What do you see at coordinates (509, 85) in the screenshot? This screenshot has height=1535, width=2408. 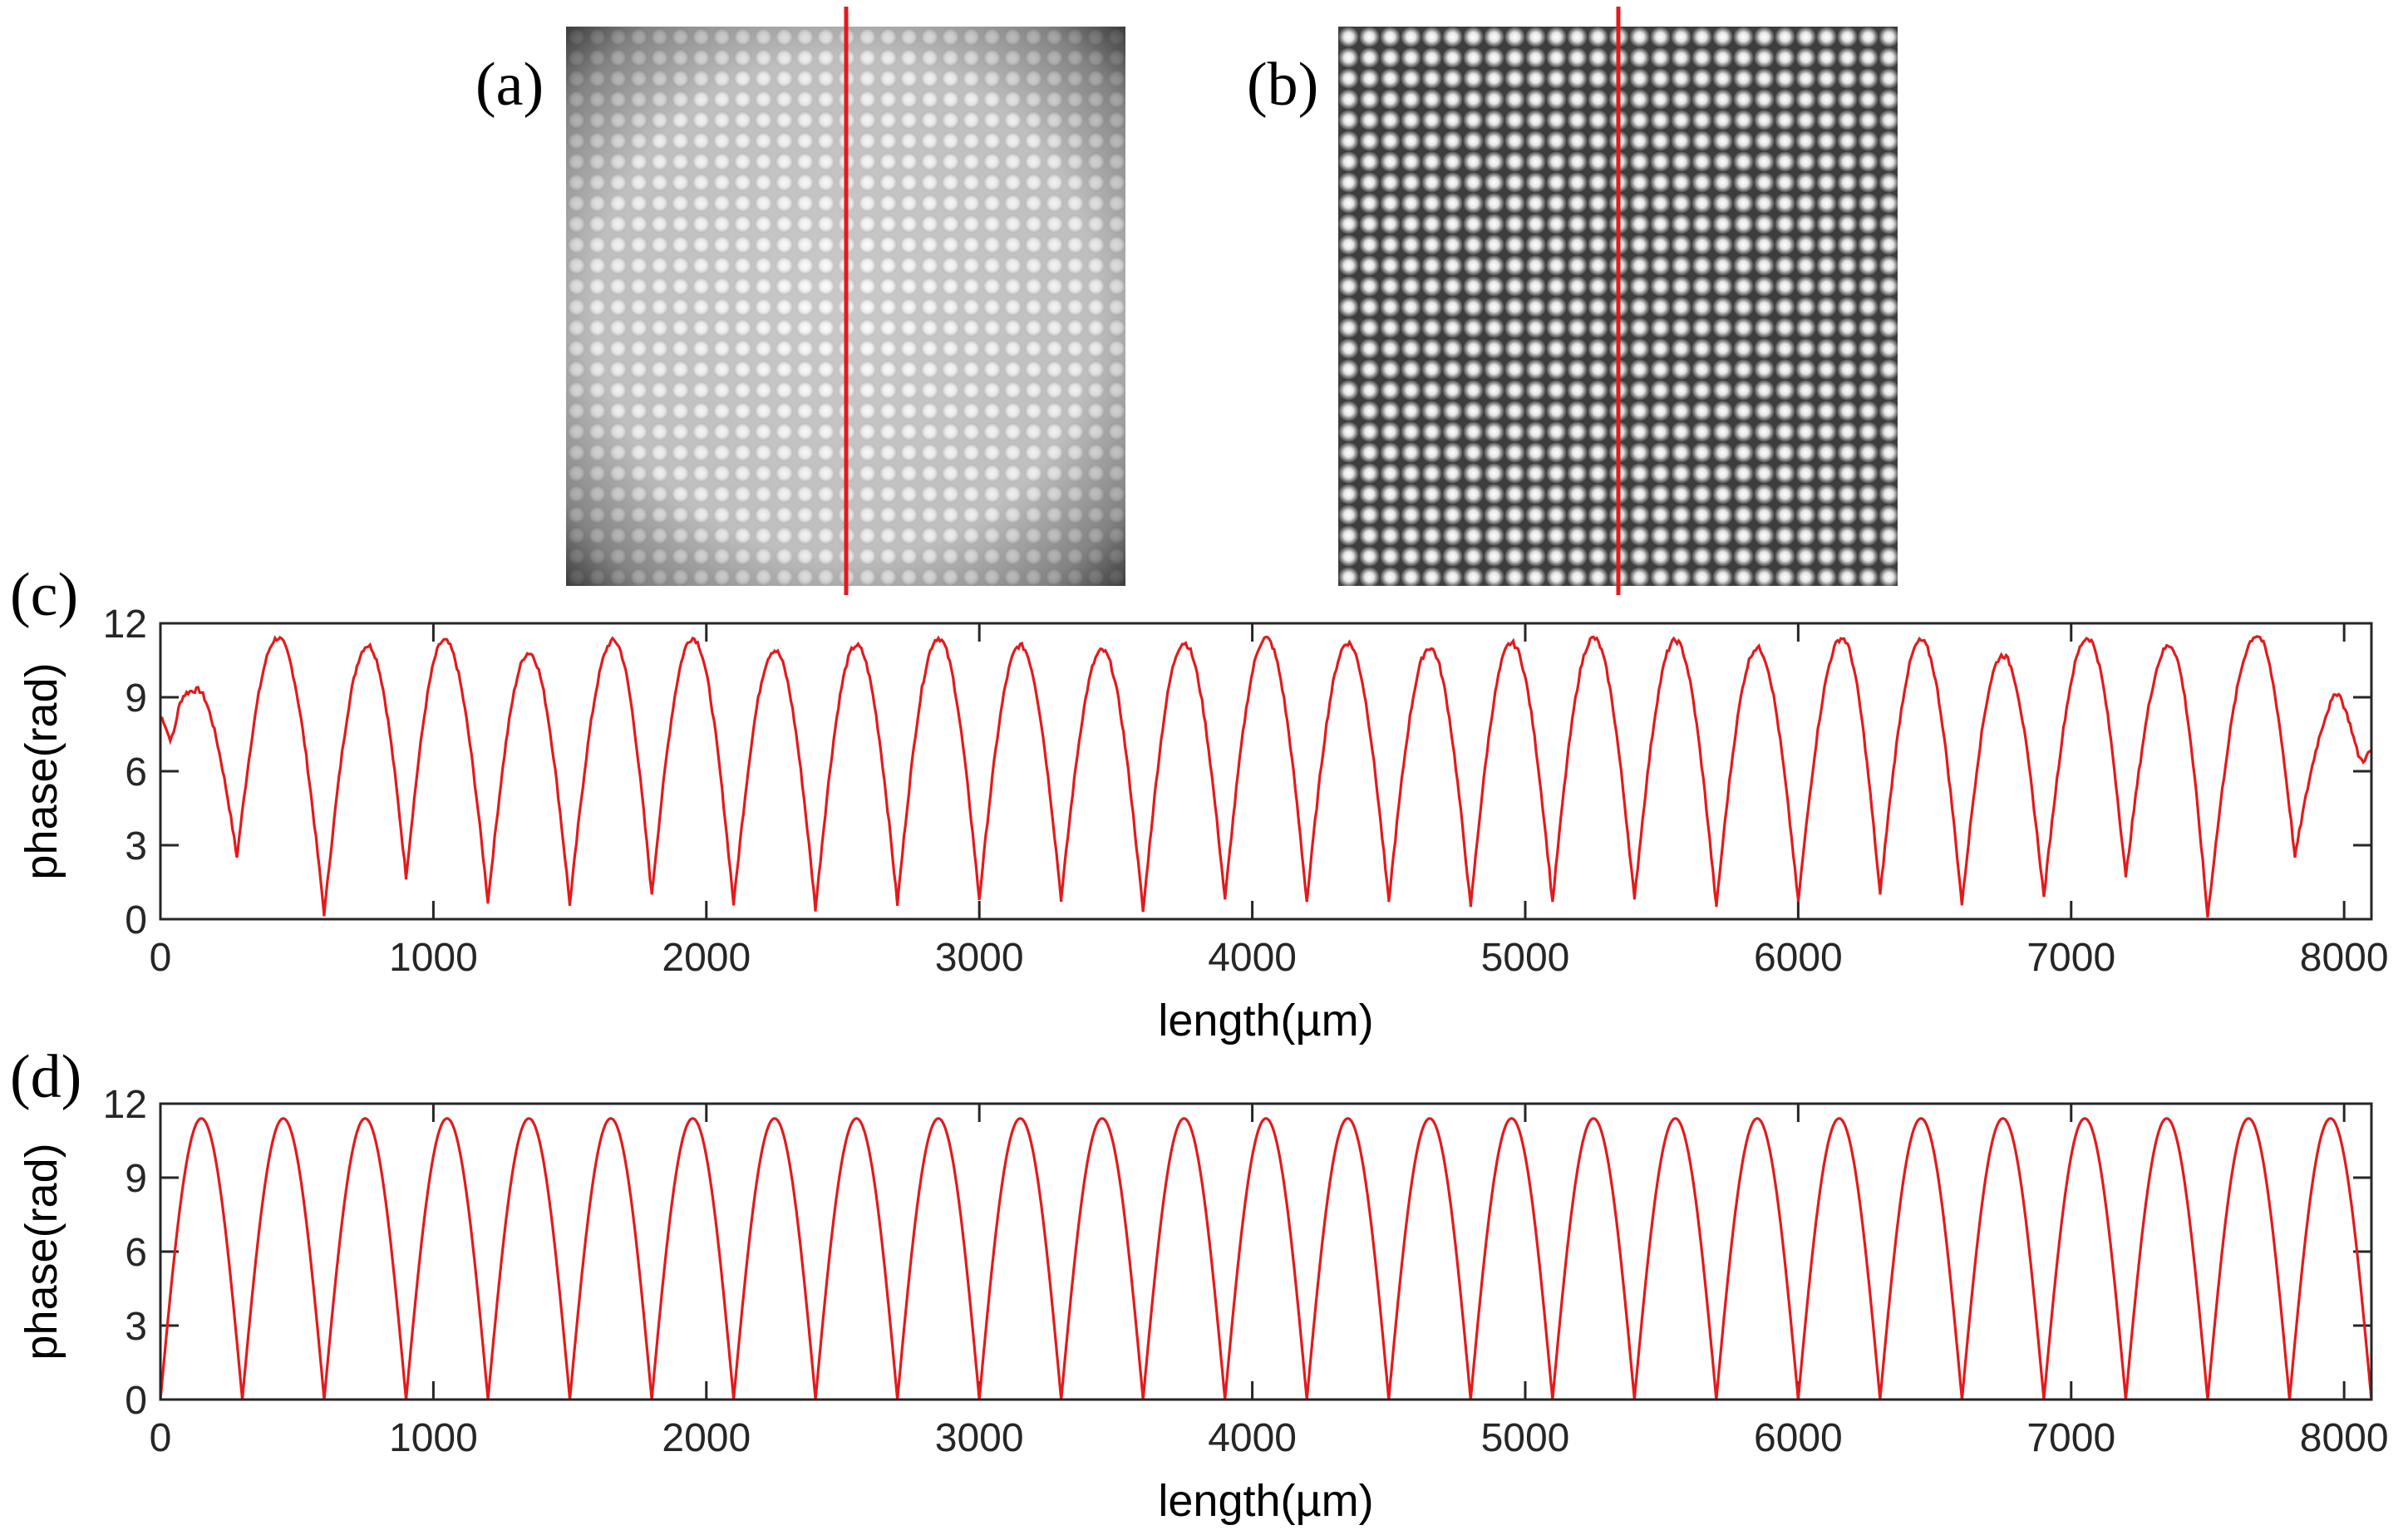 I see `panel-label-a: (a)` at bounding box center [509, 85].